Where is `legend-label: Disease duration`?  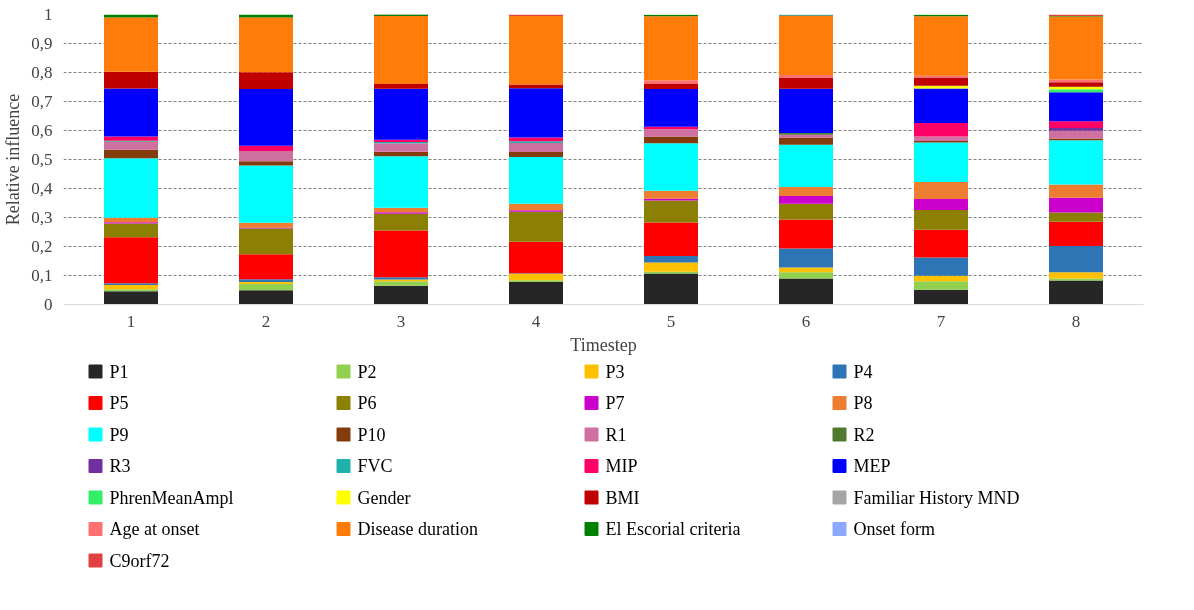
legend-label: Disease duration is located at coordinates (417, 529).